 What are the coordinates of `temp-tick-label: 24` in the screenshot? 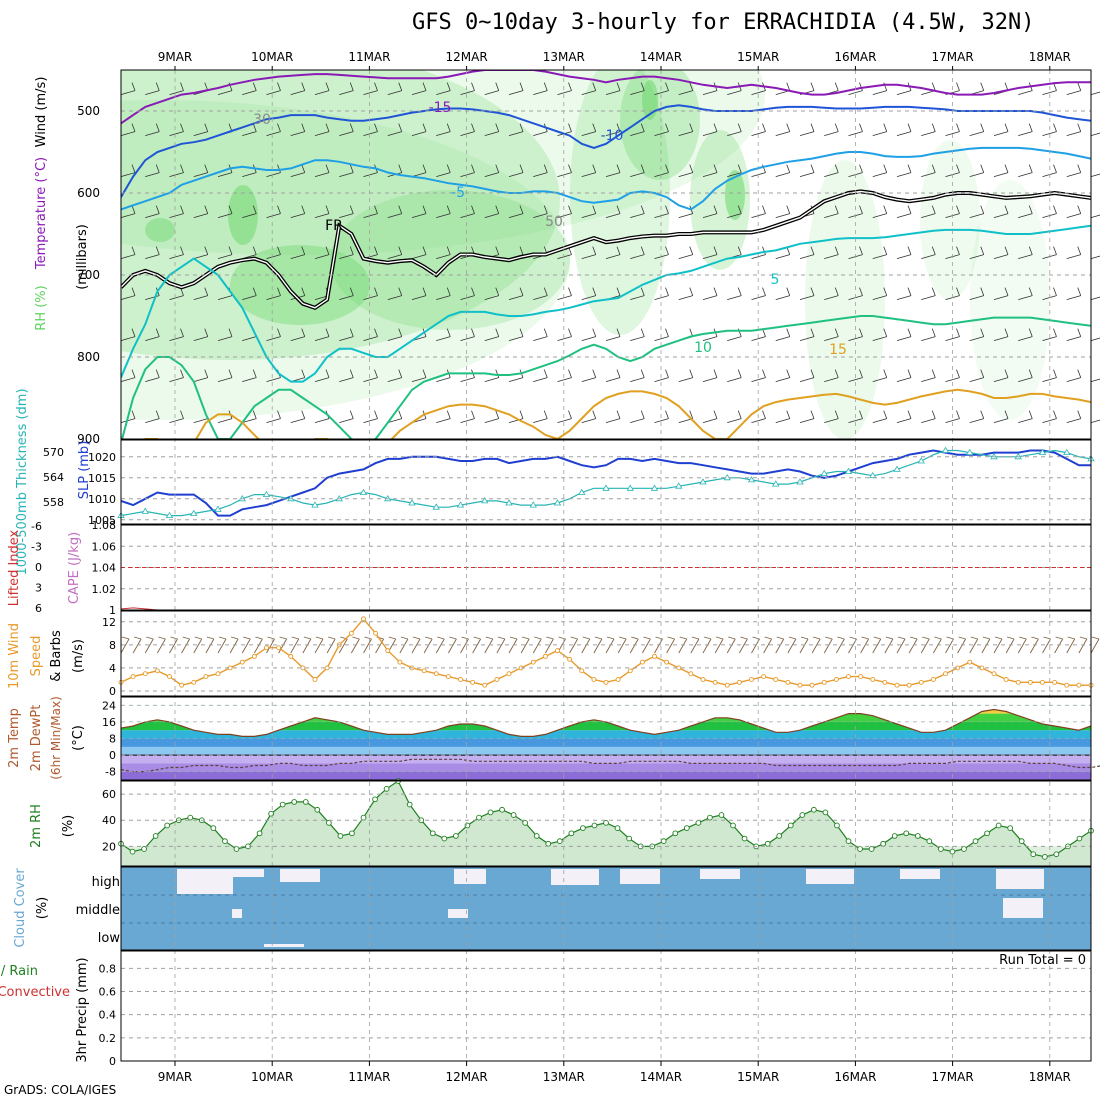 It's located at (109, 705).